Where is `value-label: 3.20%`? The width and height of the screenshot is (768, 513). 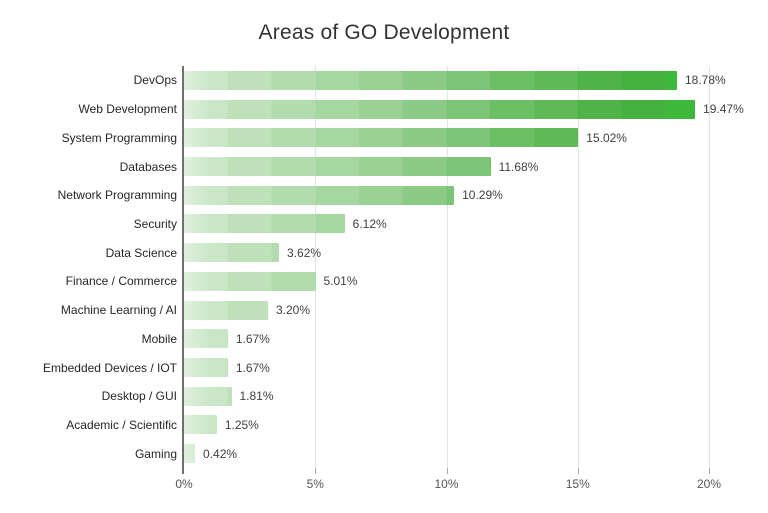 value-label: 3.20% is located at coordinates (293, 310).